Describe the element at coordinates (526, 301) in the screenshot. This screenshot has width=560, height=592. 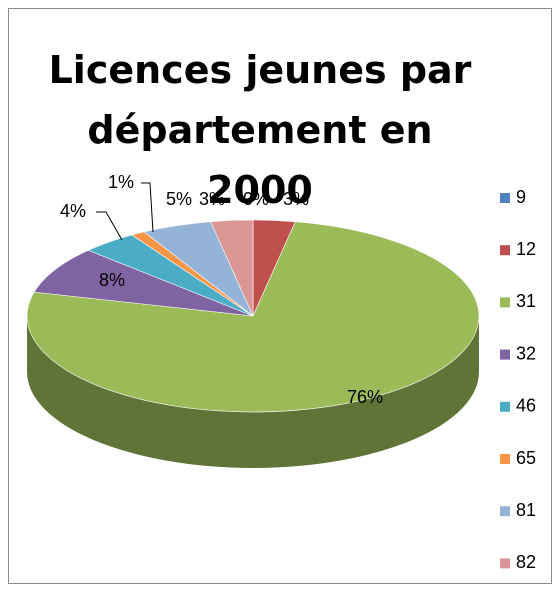
I see `legend-label: 31` at that location.